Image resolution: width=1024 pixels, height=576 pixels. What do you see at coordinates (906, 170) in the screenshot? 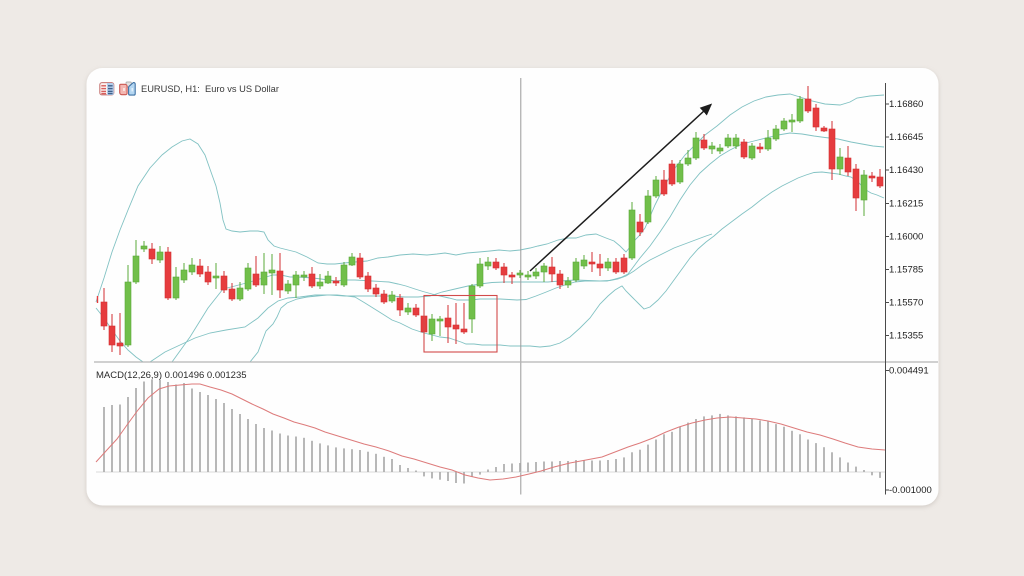
I see `svg-text: 1.16430` at bounding box center [906, 170].